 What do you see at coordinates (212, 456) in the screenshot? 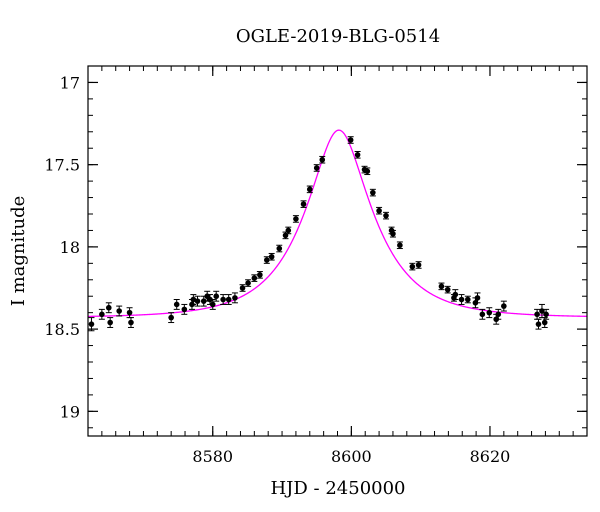
I see `x-tick-label: 8580` at bounding box center [212, 456].